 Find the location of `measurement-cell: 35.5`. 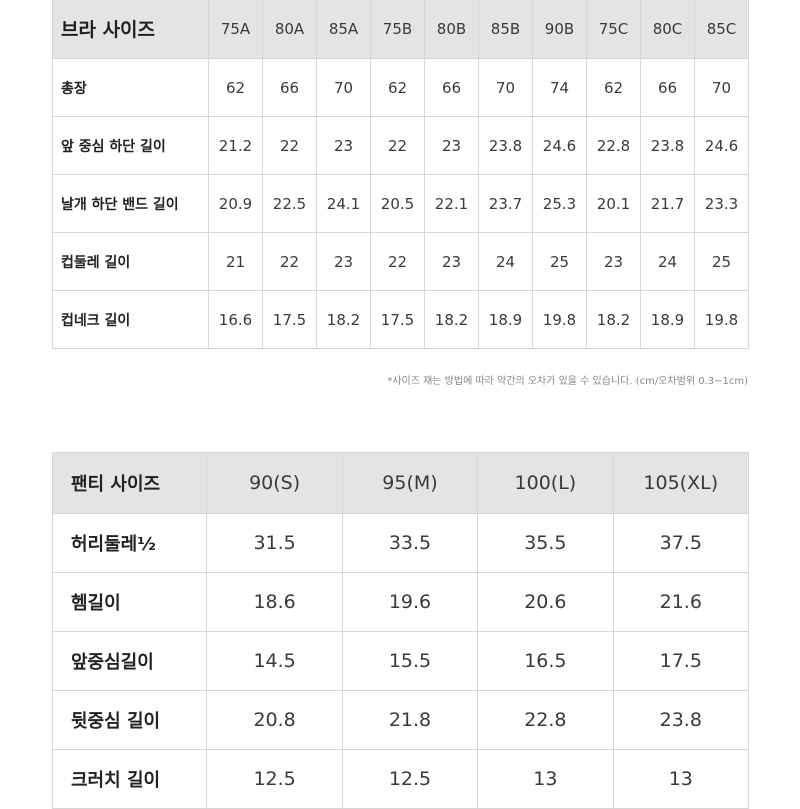

measurement-cell: 35.5 is located at coordinates (545, 543).